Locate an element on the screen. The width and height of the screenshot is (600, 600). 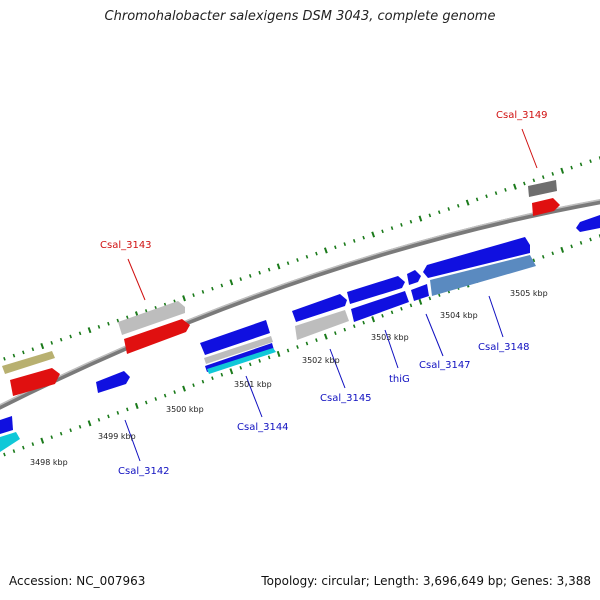
gene-grey-csal3143 is located at coordinates (151, 318).